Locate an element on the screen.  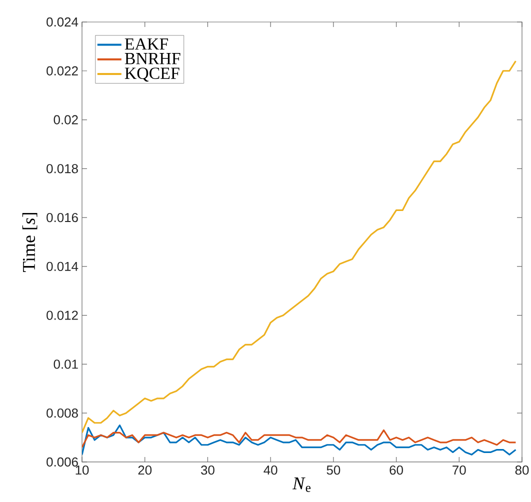
y-tick-label: 0.014 is located at coordinates (62, 267).